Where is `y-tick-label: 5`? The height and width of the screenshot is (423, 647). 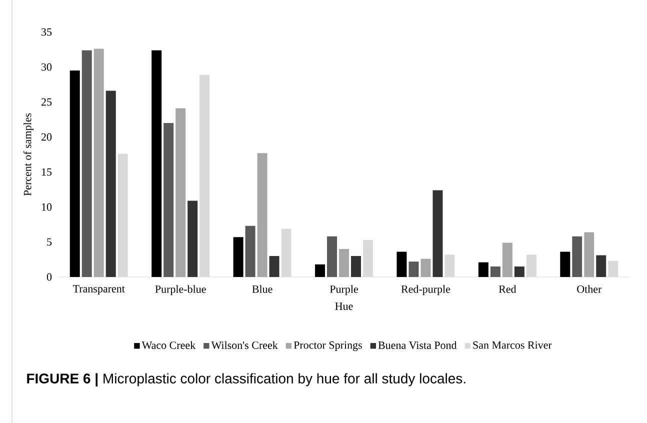 y-tick-label: 5 is located at coordinates (49, 242).